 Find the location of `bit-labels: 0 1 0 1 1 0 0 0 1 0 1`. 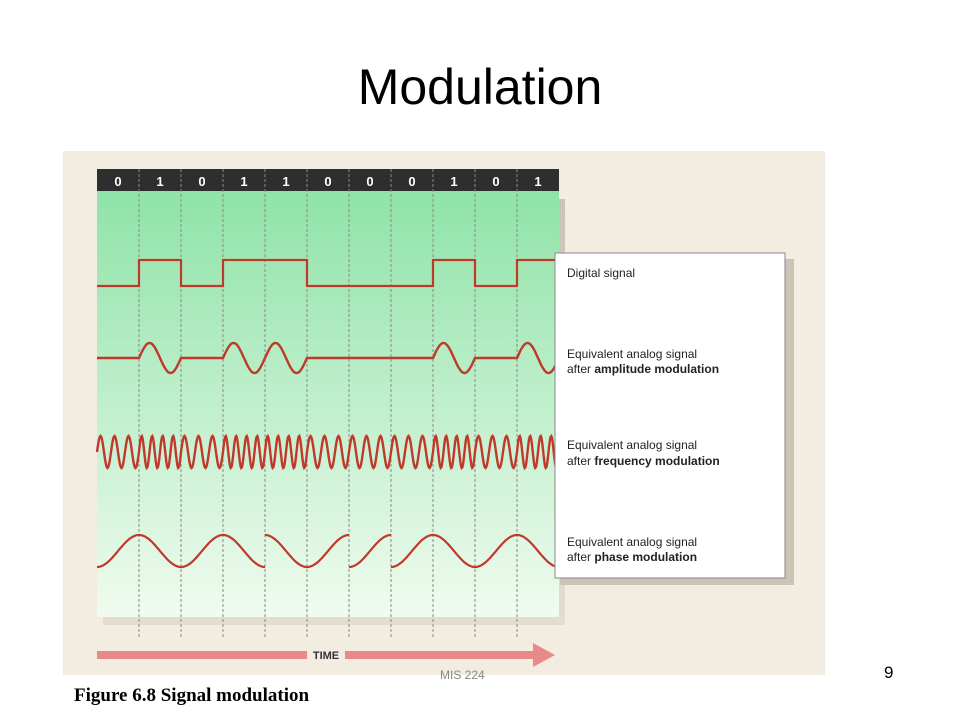

bit-labels: 0 1 0 1 1 0 0 0 1 0 1 is located at coordinates (327, 181).